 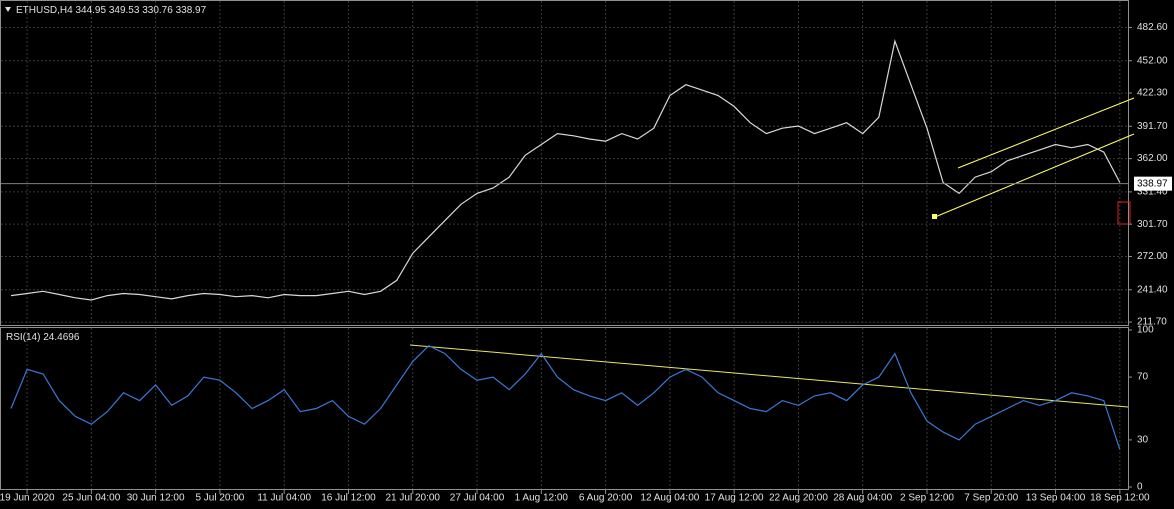 I want to click on y-tick-label: 301.70, so click(x=1152, y=224).